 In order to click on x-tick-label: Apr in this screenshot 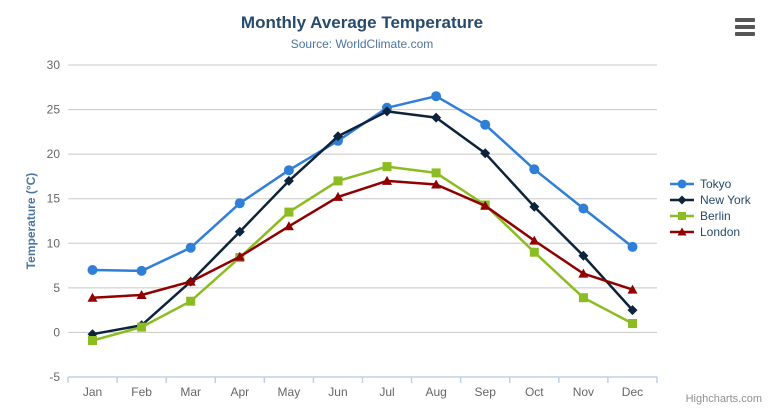, I will do `click(239, 392)`.